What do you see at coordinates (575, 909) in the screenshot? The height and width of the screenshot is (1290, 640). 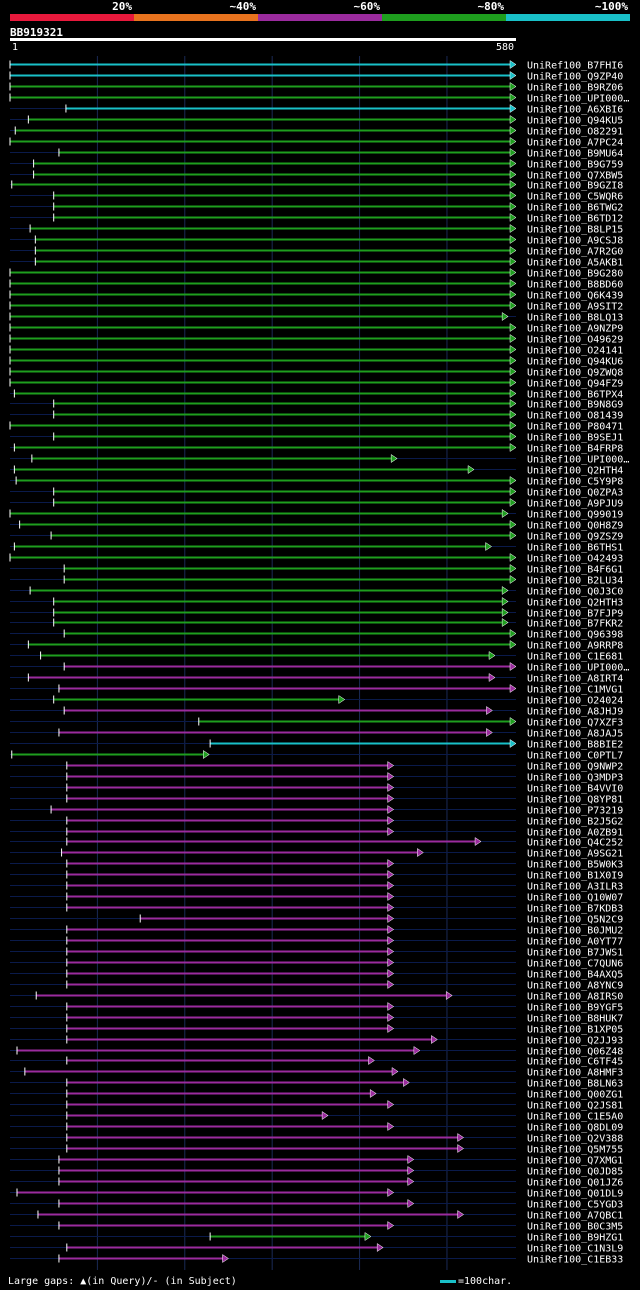 I see `hit-label: UniRef100_B7KDB3` at bounding box center [575, 909].